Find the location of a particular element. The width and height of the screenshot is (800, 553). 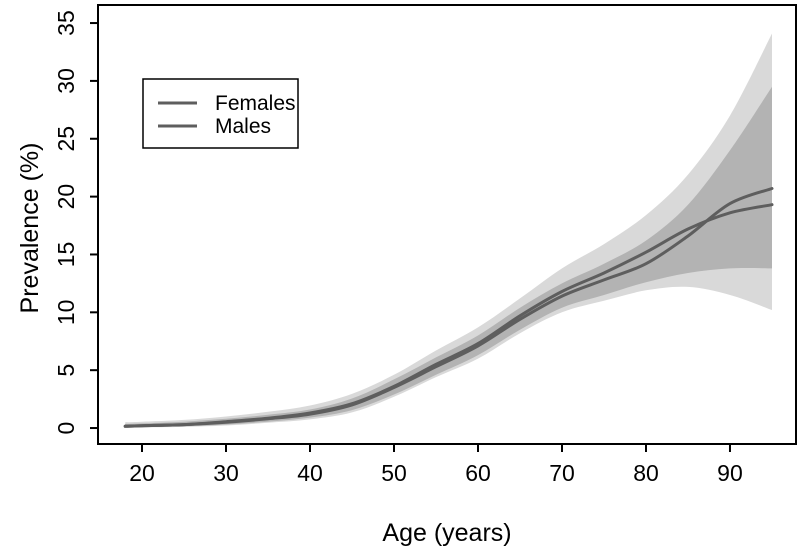

x-tick-label: 60 is located at coordinates (478, 473).